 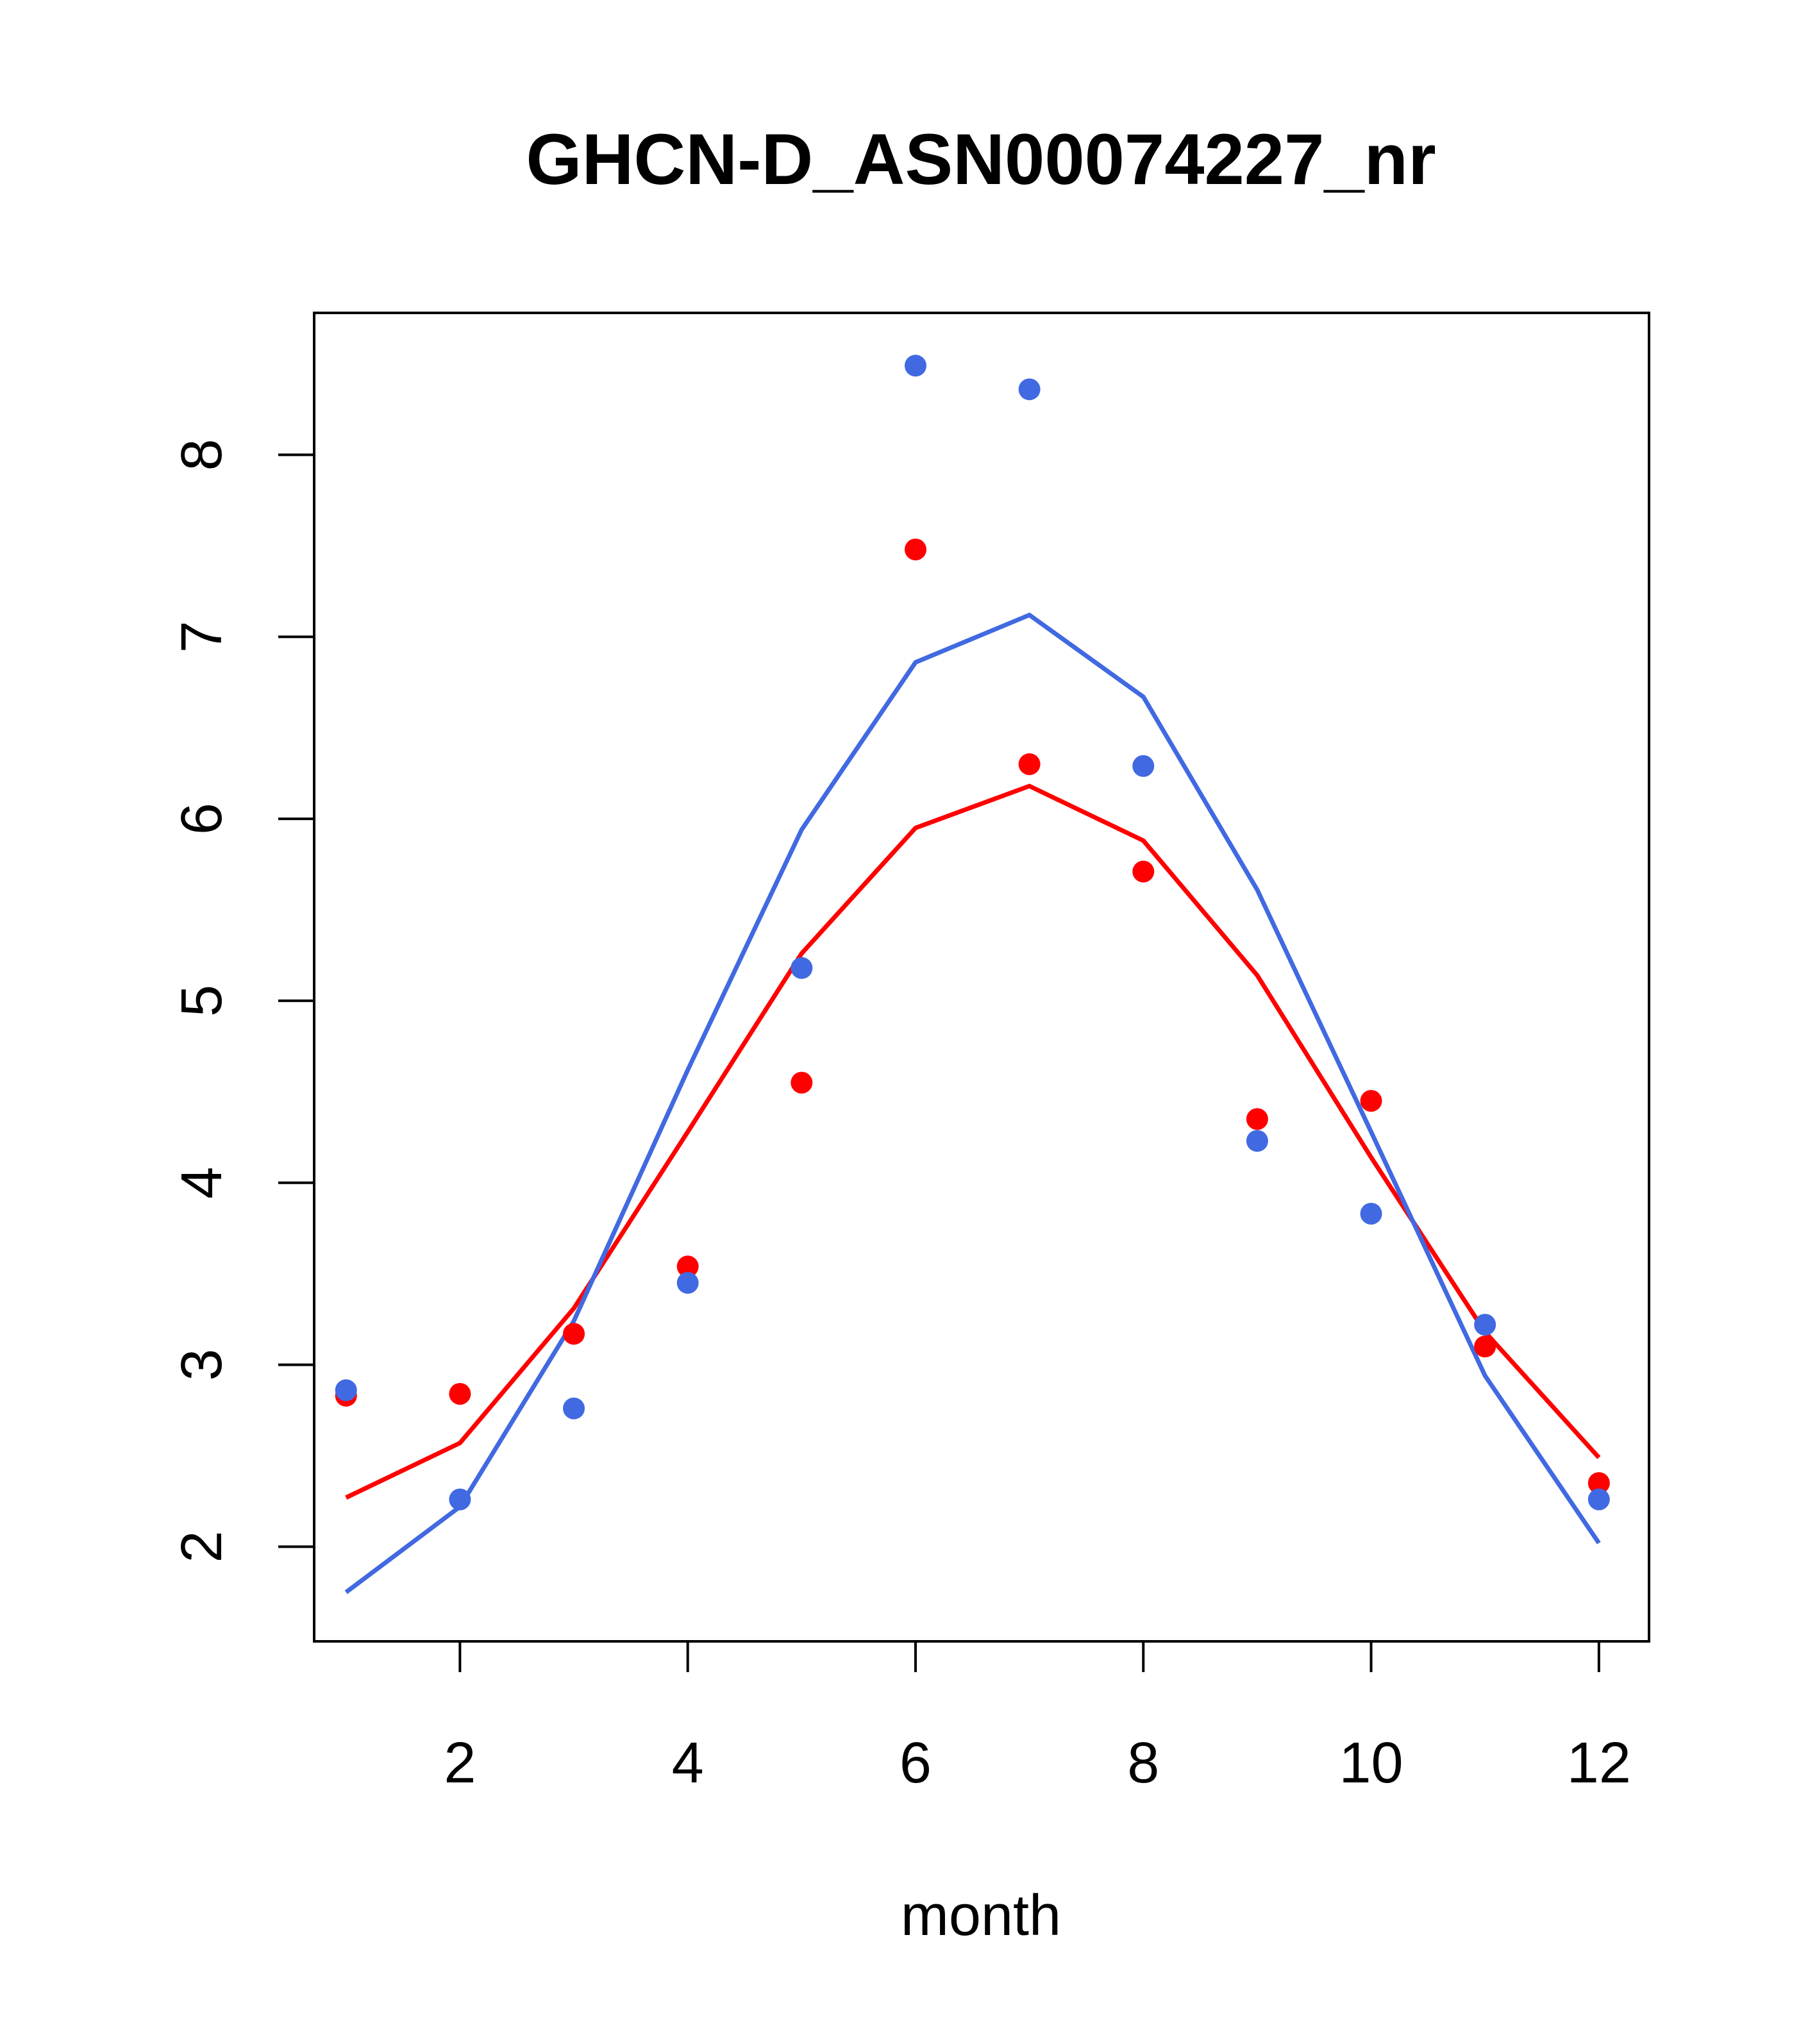 What do you see at coordinates (202, 455) in the screenshot?
I see `y-tick-label: 8` at bounding box center [202, 455].